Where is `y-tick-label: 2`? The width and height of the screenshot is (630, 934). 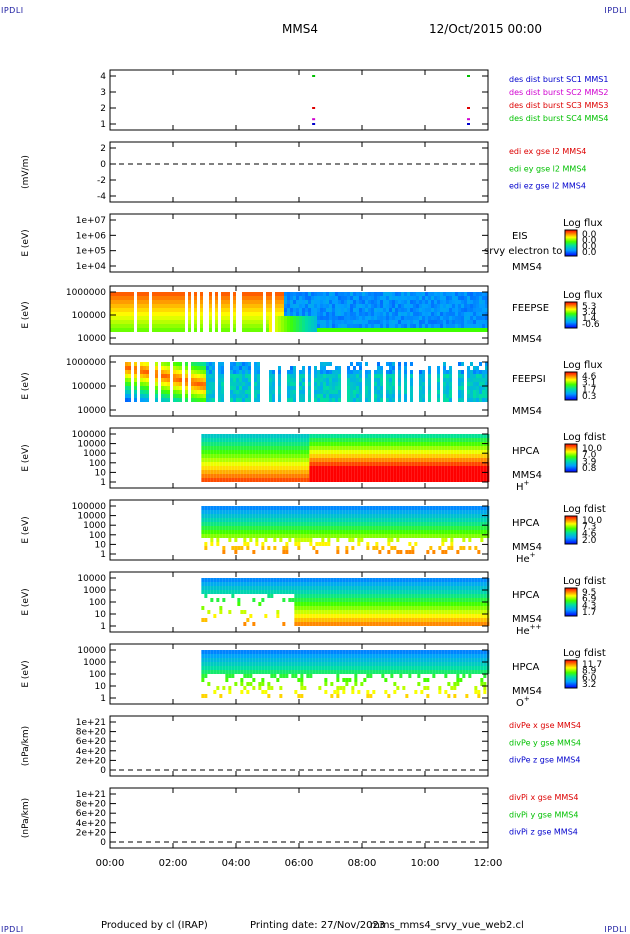
y-tick-label: 2 is located at coordinates (103, 109).